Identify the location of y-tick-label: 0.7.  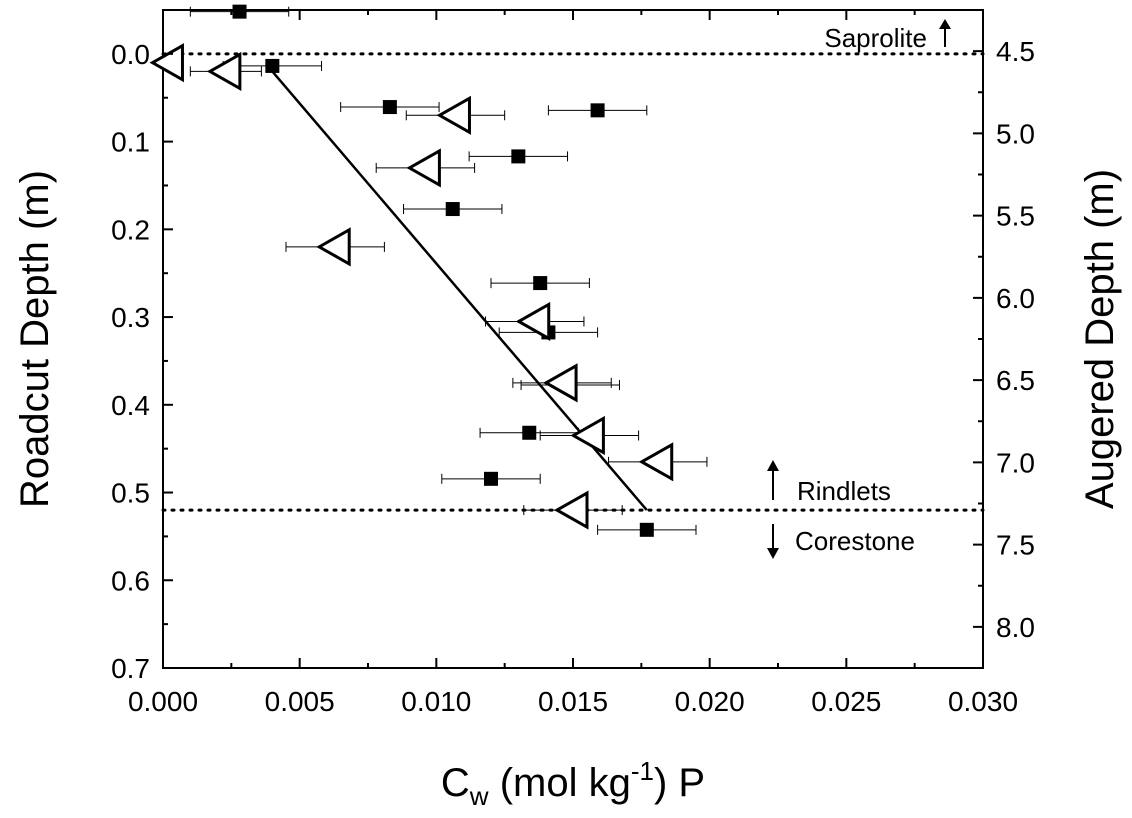
(130, 668).